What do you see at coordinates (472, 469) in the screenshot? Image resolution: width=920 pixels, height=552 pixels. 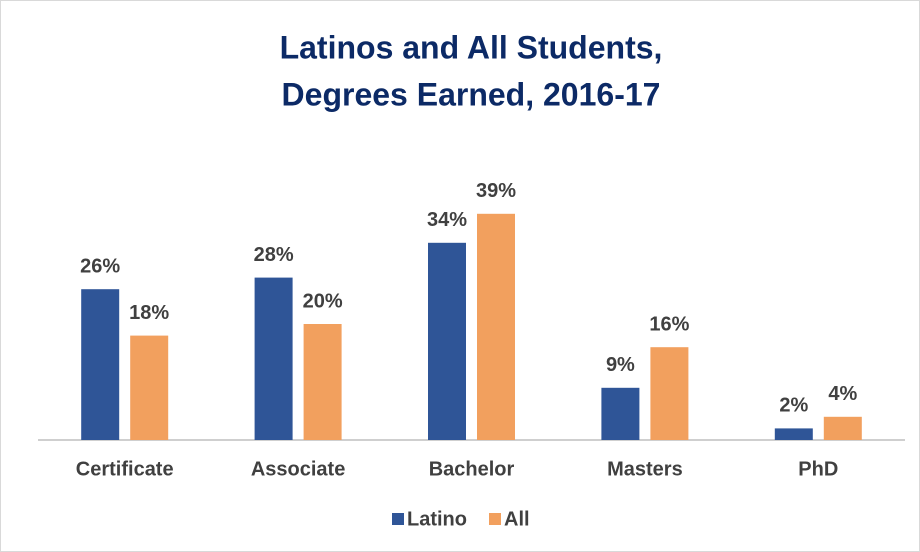 I see `x-tick-label: Bachelor` at bounding box center [472, 469].